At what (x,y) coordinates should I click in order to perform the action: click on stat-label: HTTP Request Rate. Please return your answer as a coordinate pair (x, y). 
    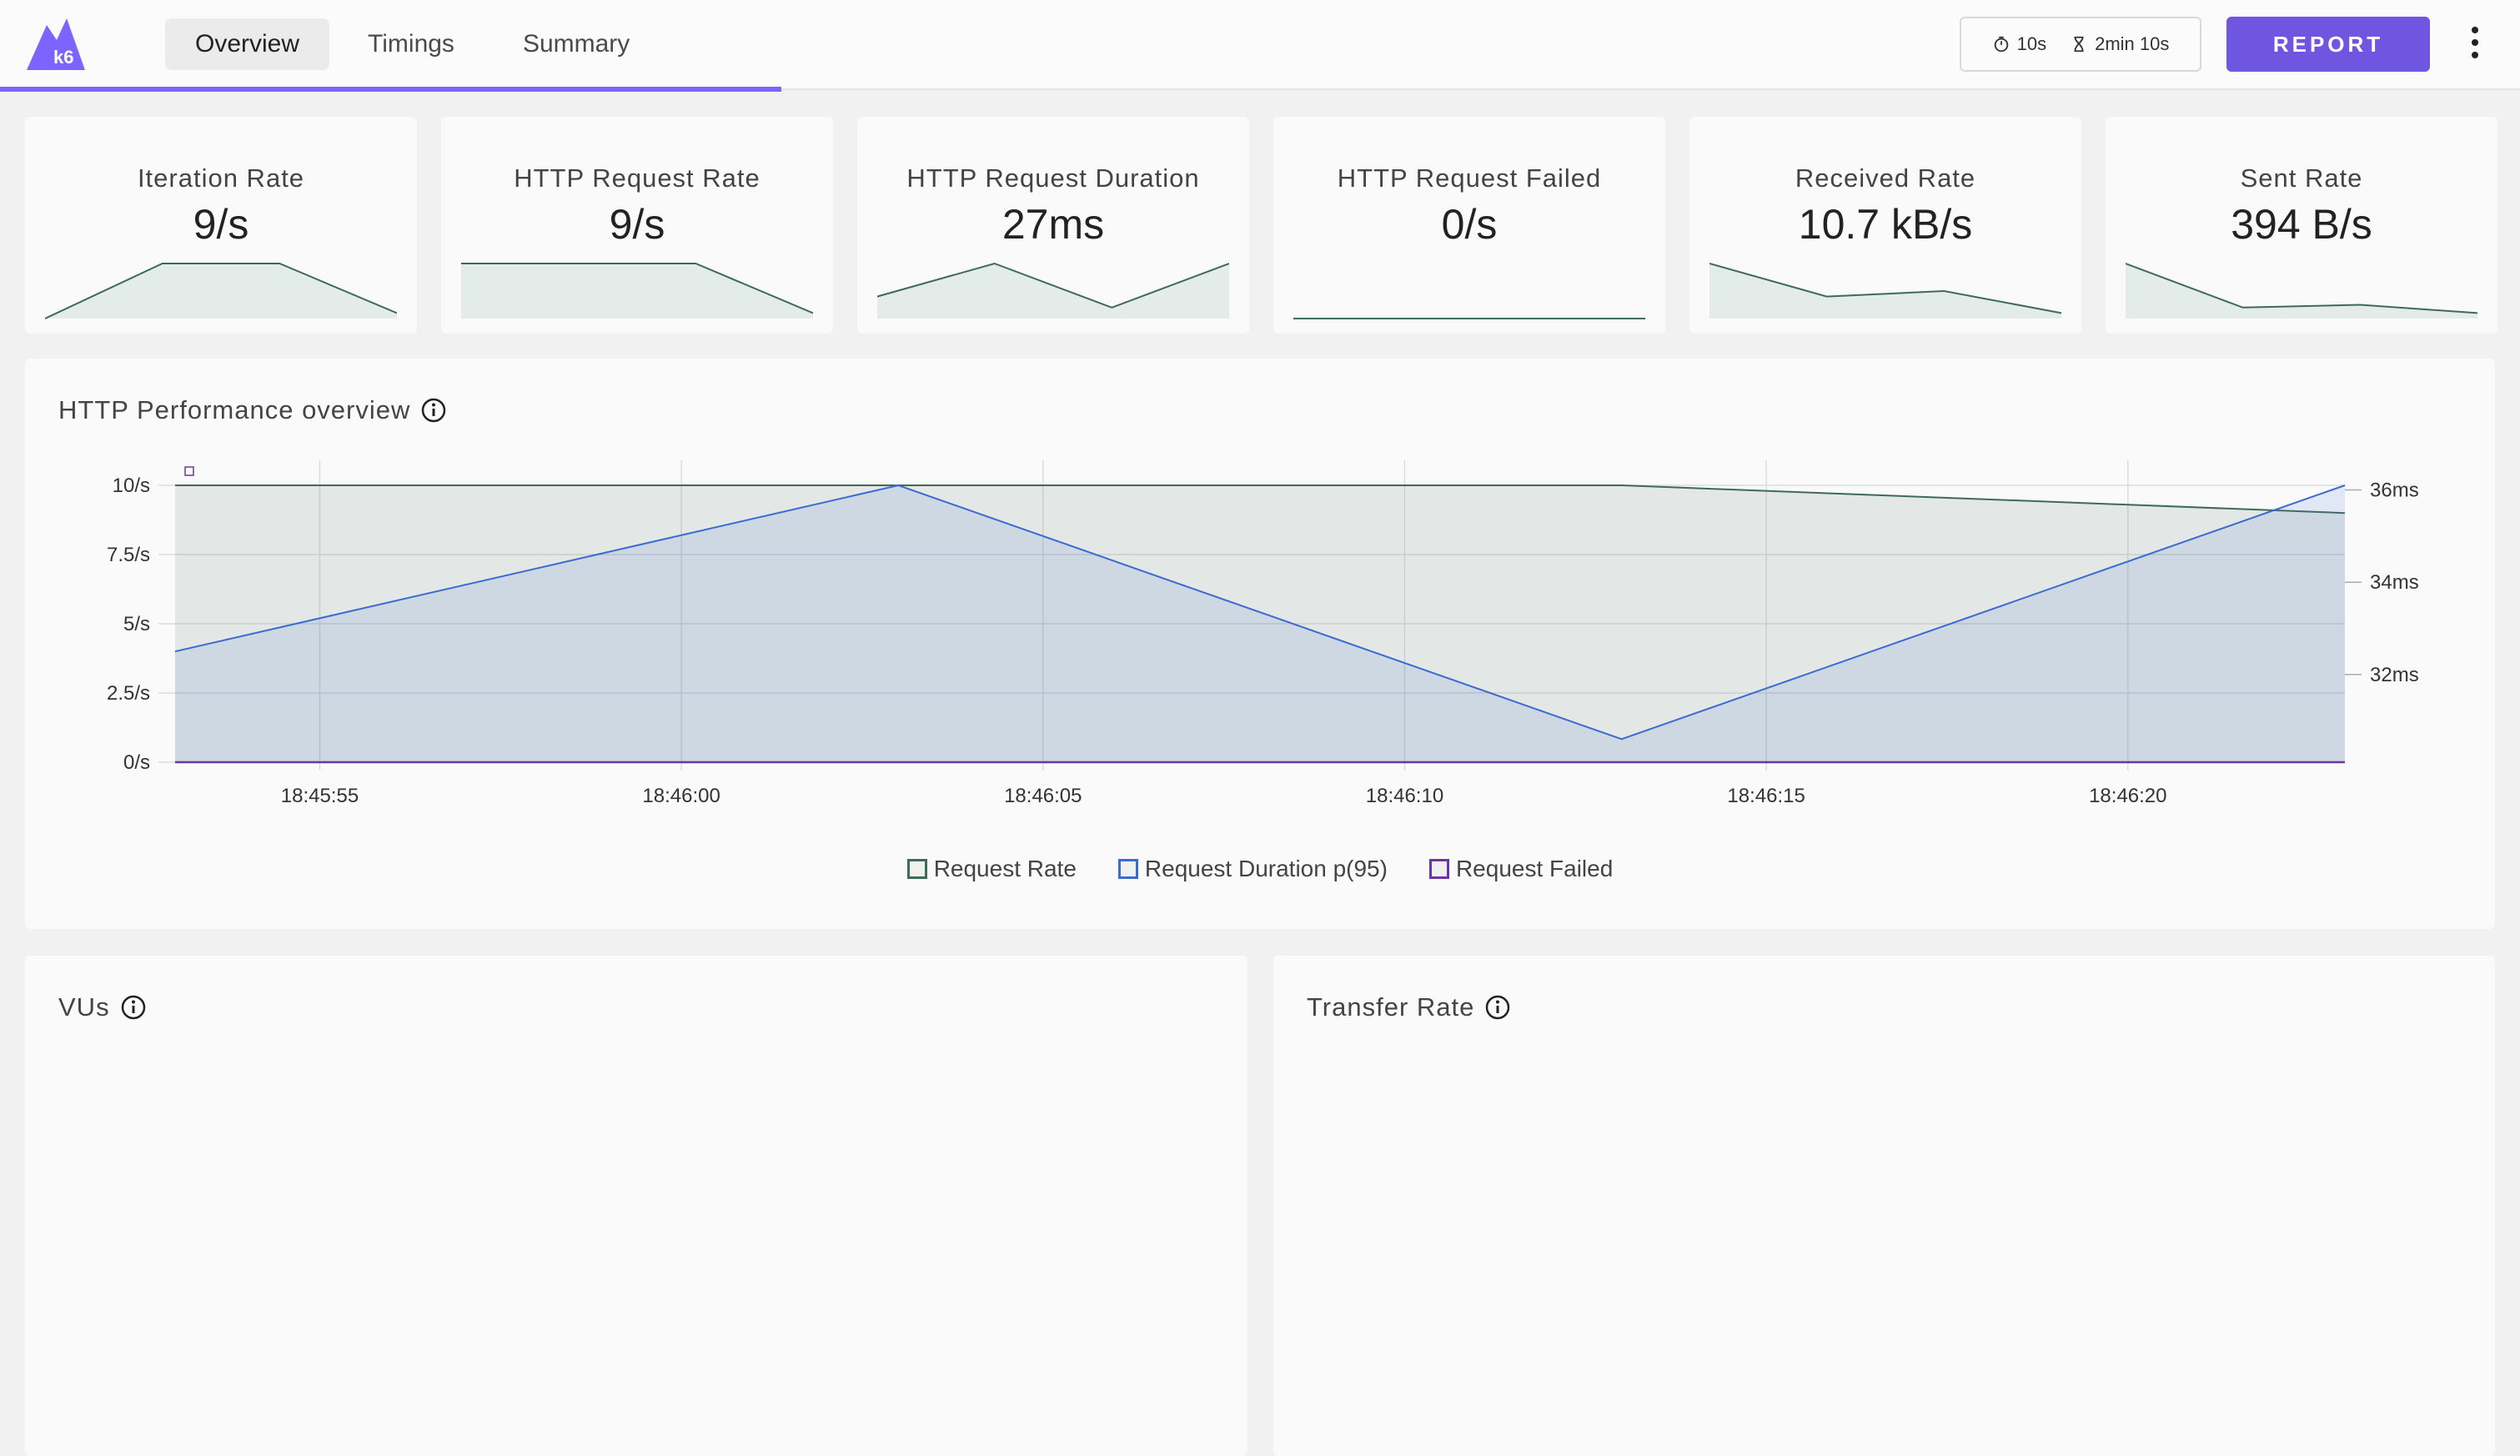
    Looking at the image, I should click on (637, 178).